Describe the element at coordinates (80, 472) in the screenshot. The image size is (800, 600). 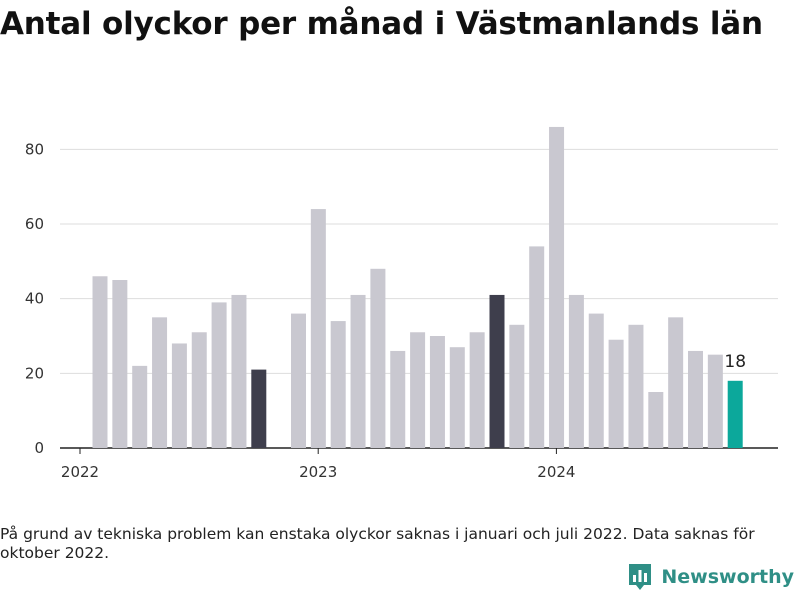
I see `x-tick-label: 2022` at that location.